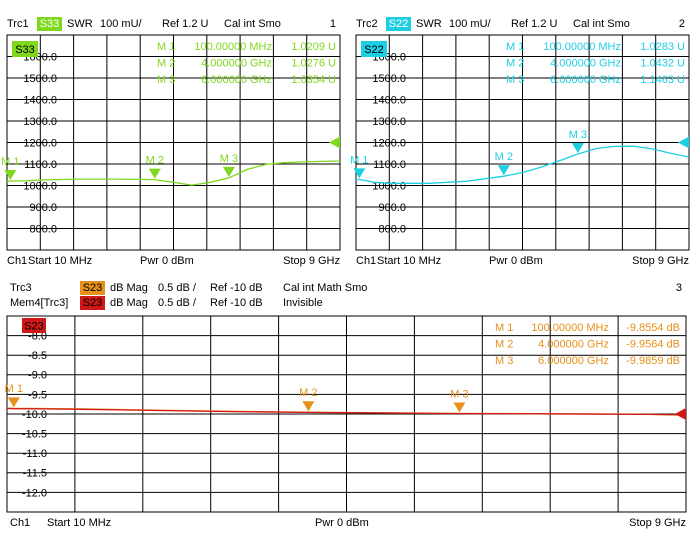 The width and height of the screenshot is (693, 543). What do you see at coordinates (333, 24) in the screenshot?
I see `channel-number: 1` at bounding box center [333, 24].